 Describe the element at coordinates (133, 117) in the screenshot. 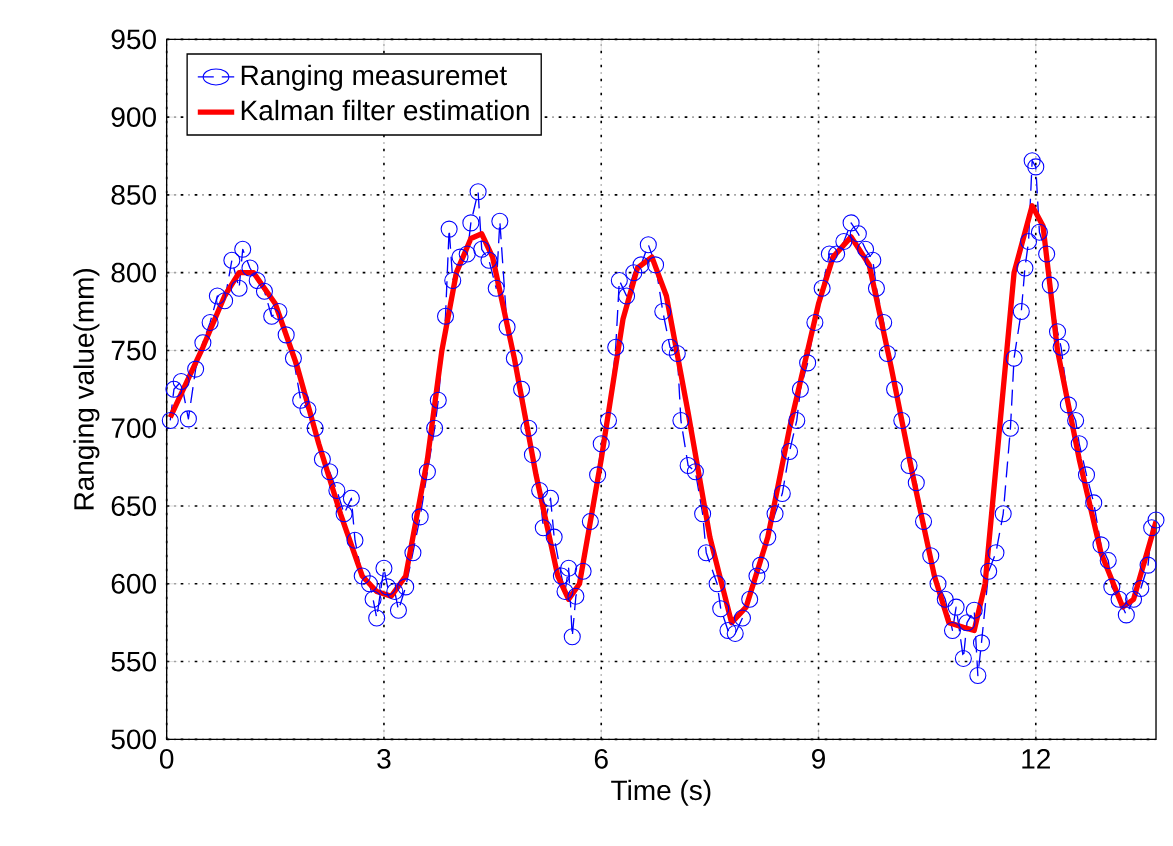

I see `y-tick-label: 900` at that location.